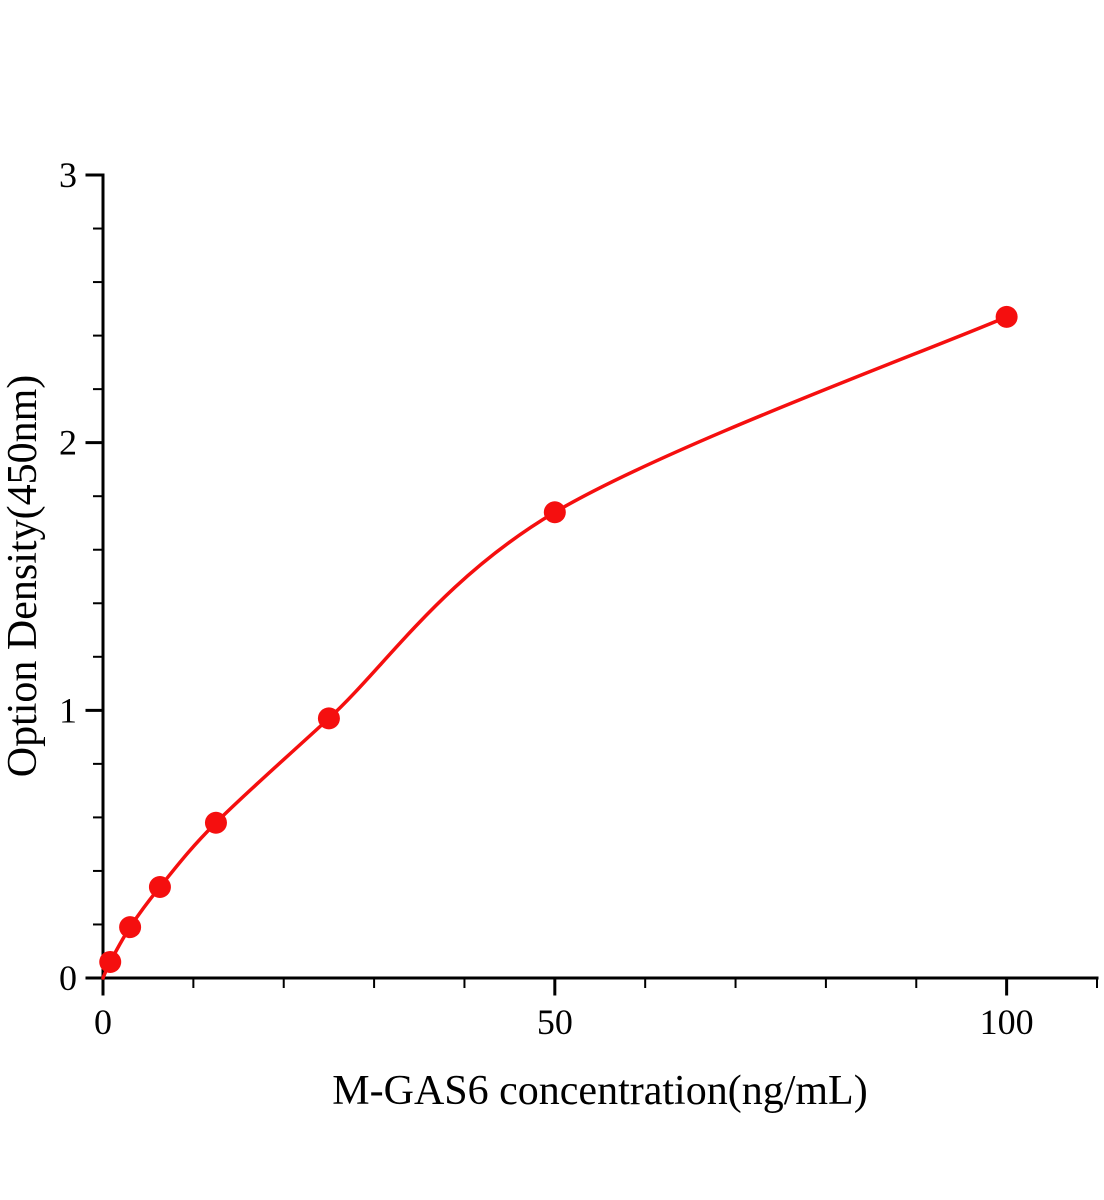 Image resolution: width=1104 pixels, height=1200 pixels. What do you see at coordinates (68, 175) in the screenshot?
I see `y-tick-label: 3` at bounding box center [68, 175].